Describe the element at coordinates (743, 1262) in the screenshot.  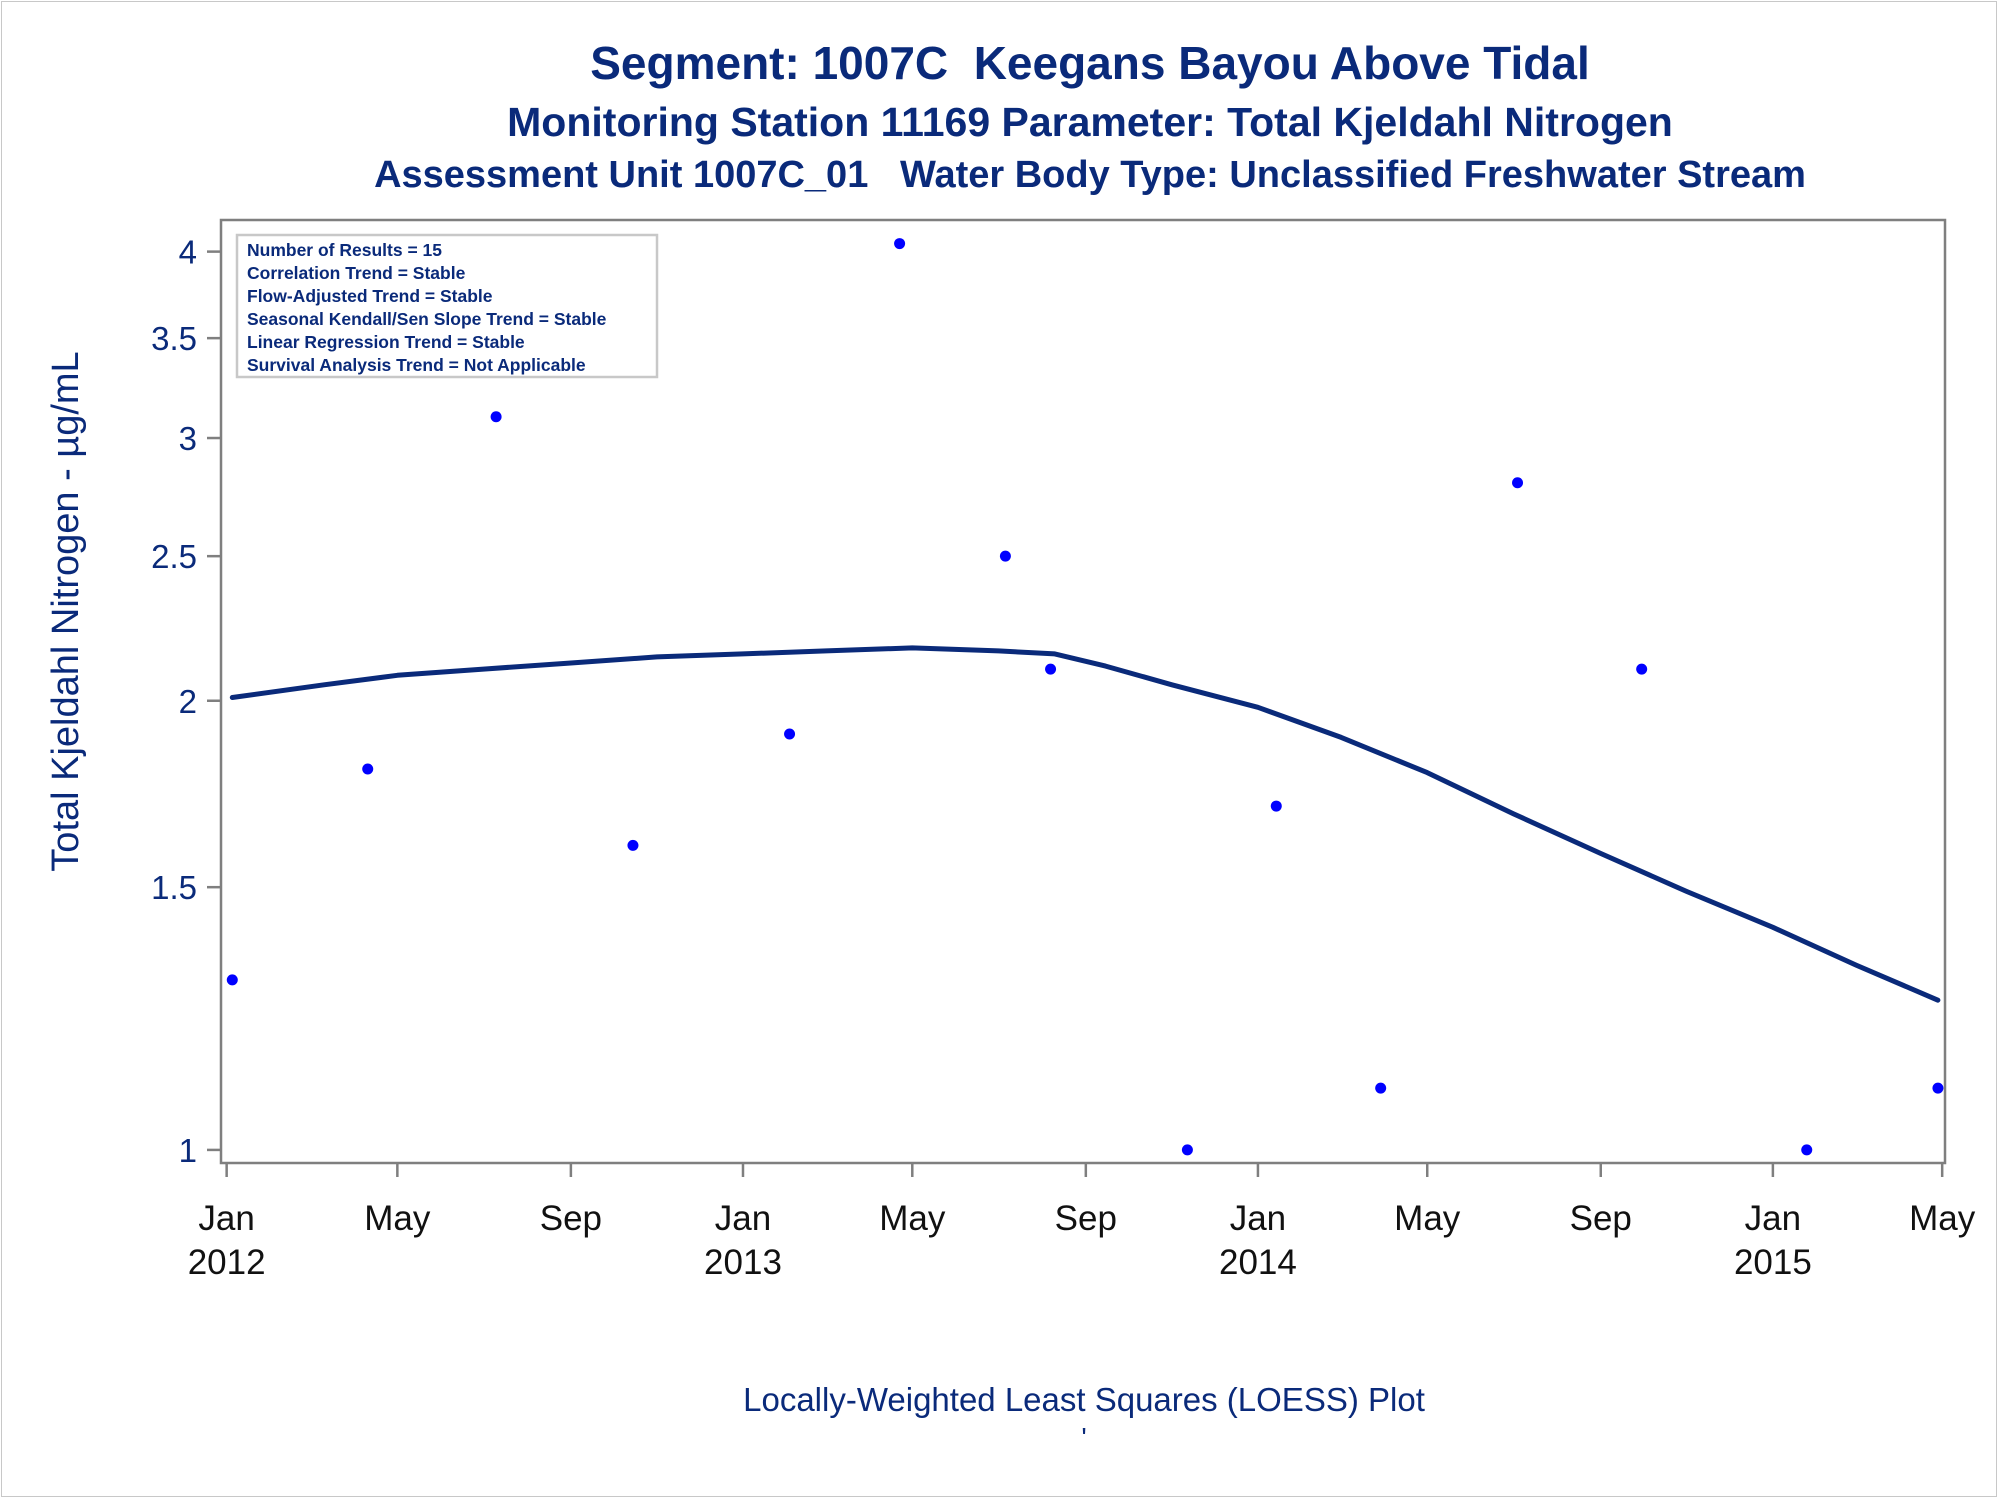
I see `x-tick-year-label: 2013` at that location.